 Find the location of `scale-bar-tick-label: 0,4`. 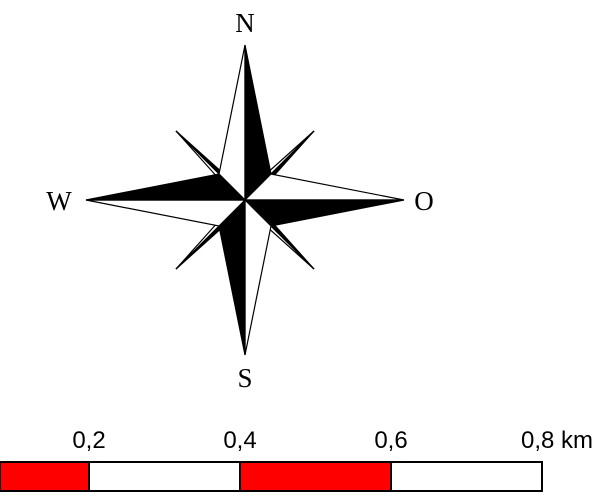

scale-bar-tick-label: 0,4 is located at coordinates (239, 440).